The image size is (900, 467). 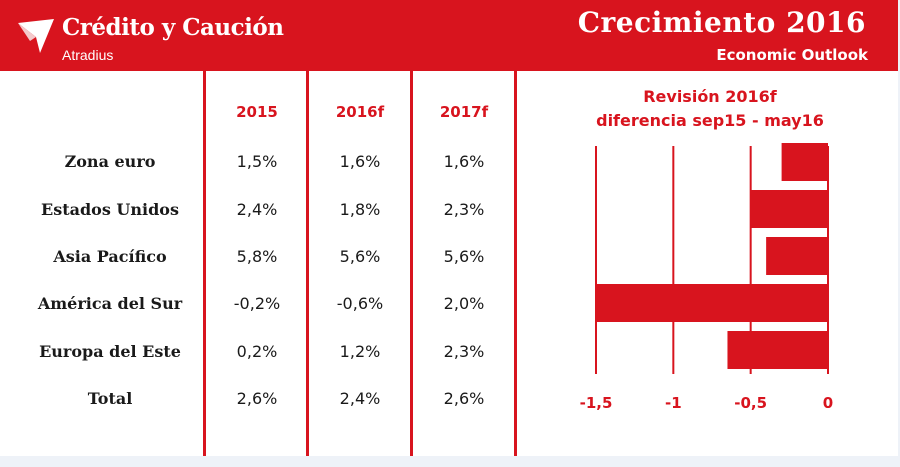 What do you see at coordinates (257, 303) in the screenshot?
I see `table-cell: -0,2%` at bounding box center [257, 303].